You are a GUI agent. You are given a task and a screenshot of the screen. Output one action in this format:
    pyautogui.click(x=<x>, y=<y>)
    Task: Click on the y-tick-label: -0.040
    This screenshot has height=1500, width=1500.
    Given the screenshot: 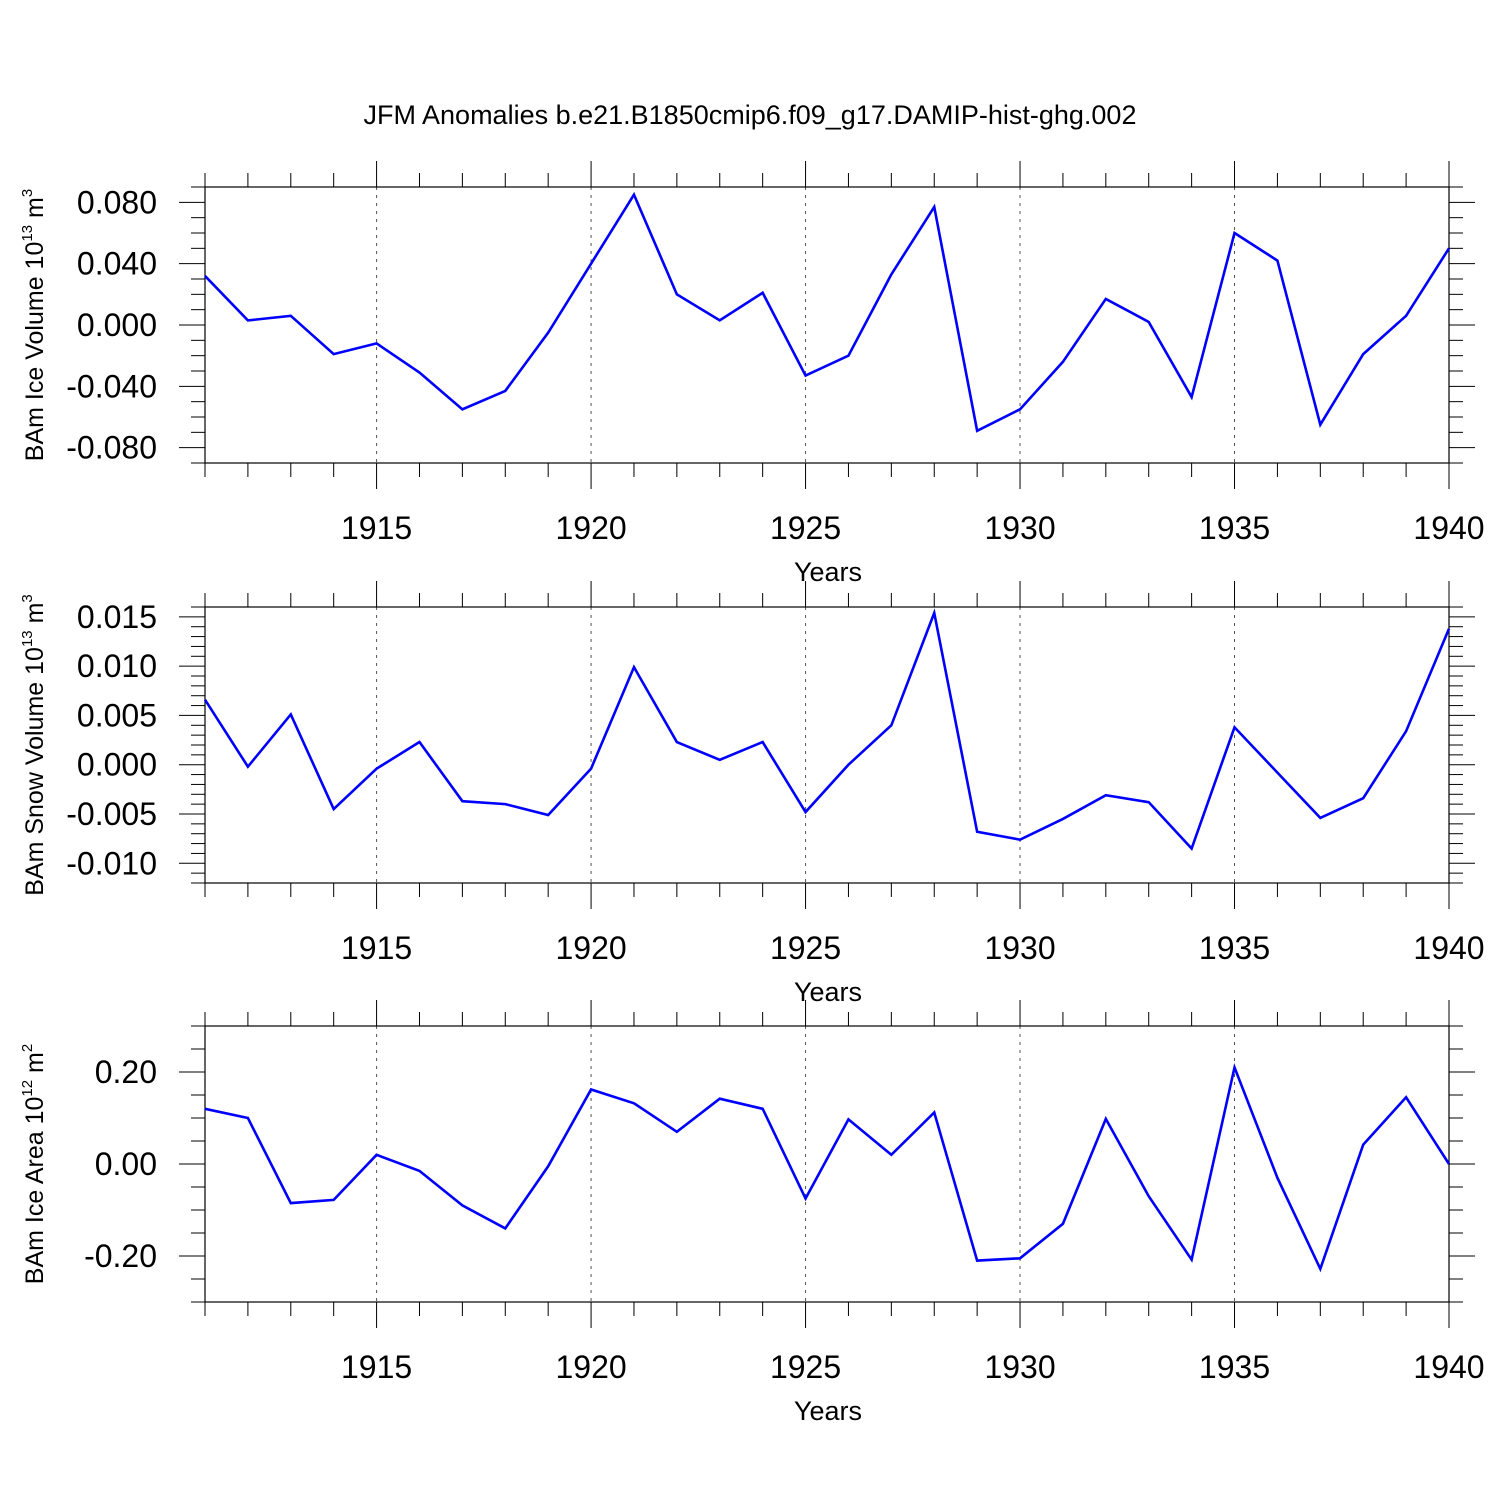 What is the action you would take?
    pyautogui.click(x=111, y=386)
    